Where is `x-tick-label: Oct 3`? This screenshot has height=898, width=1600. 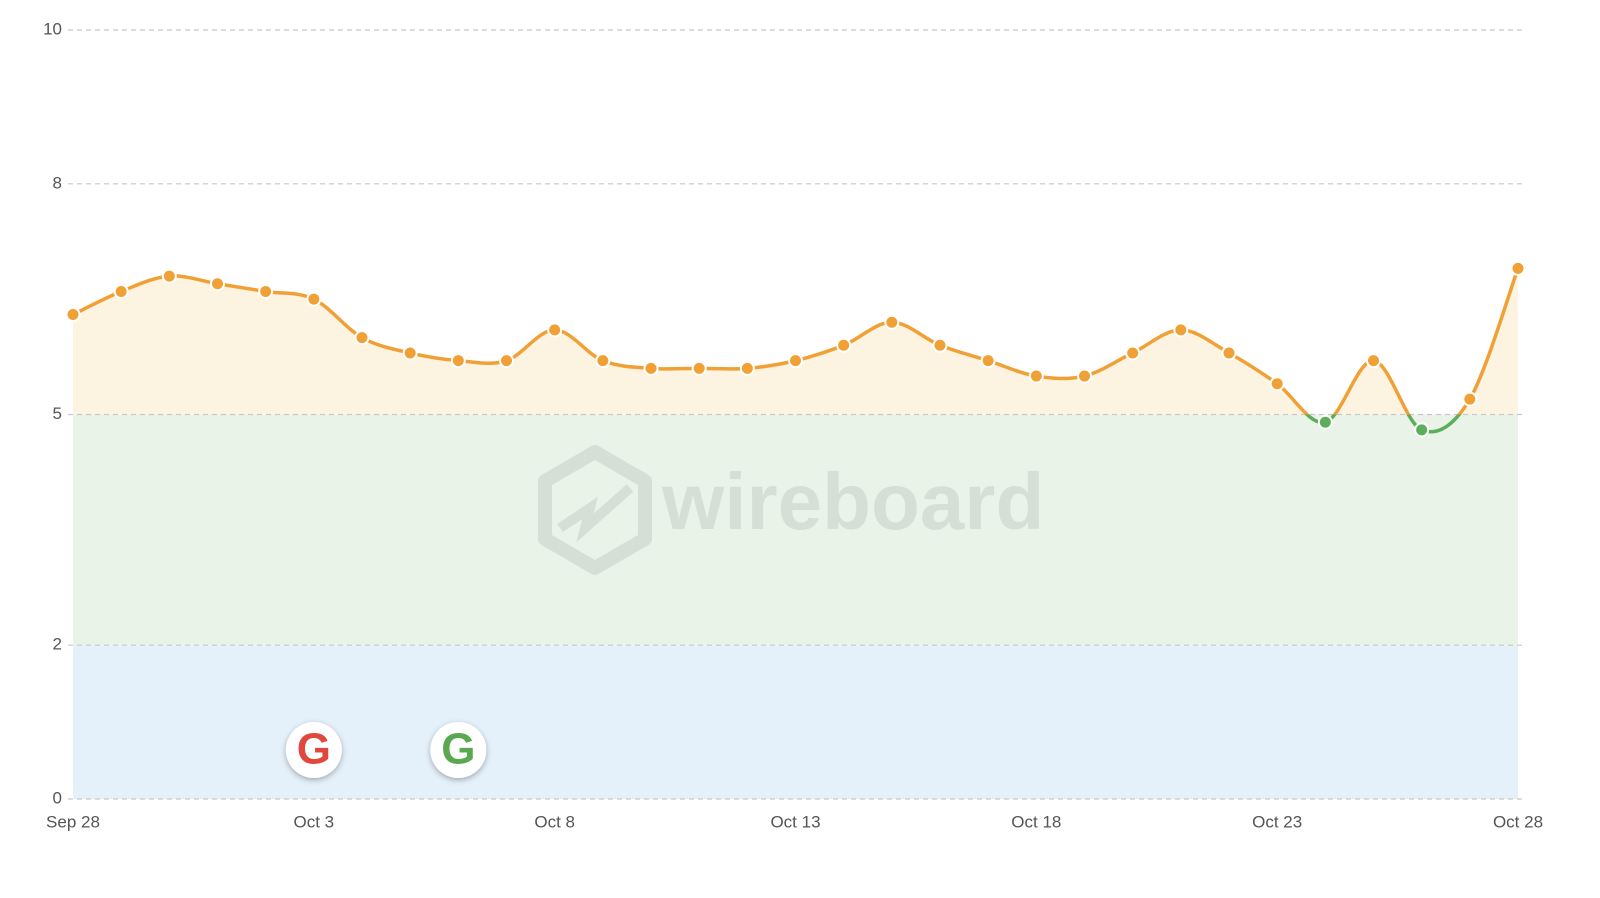
x-tick-label: Oct 3 is located at coordinates (314, 821).